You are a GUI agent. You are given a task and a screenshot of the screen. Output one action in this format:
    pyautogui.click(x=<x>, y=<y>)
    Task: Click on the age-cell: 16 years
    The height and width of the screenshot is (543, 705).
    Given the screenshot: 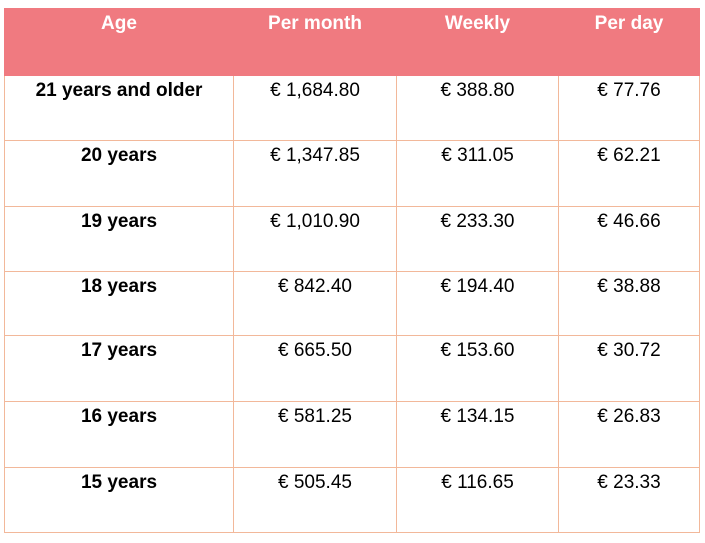 What is the action you would take?
    pyautogui.click(x=119, y=434)
    